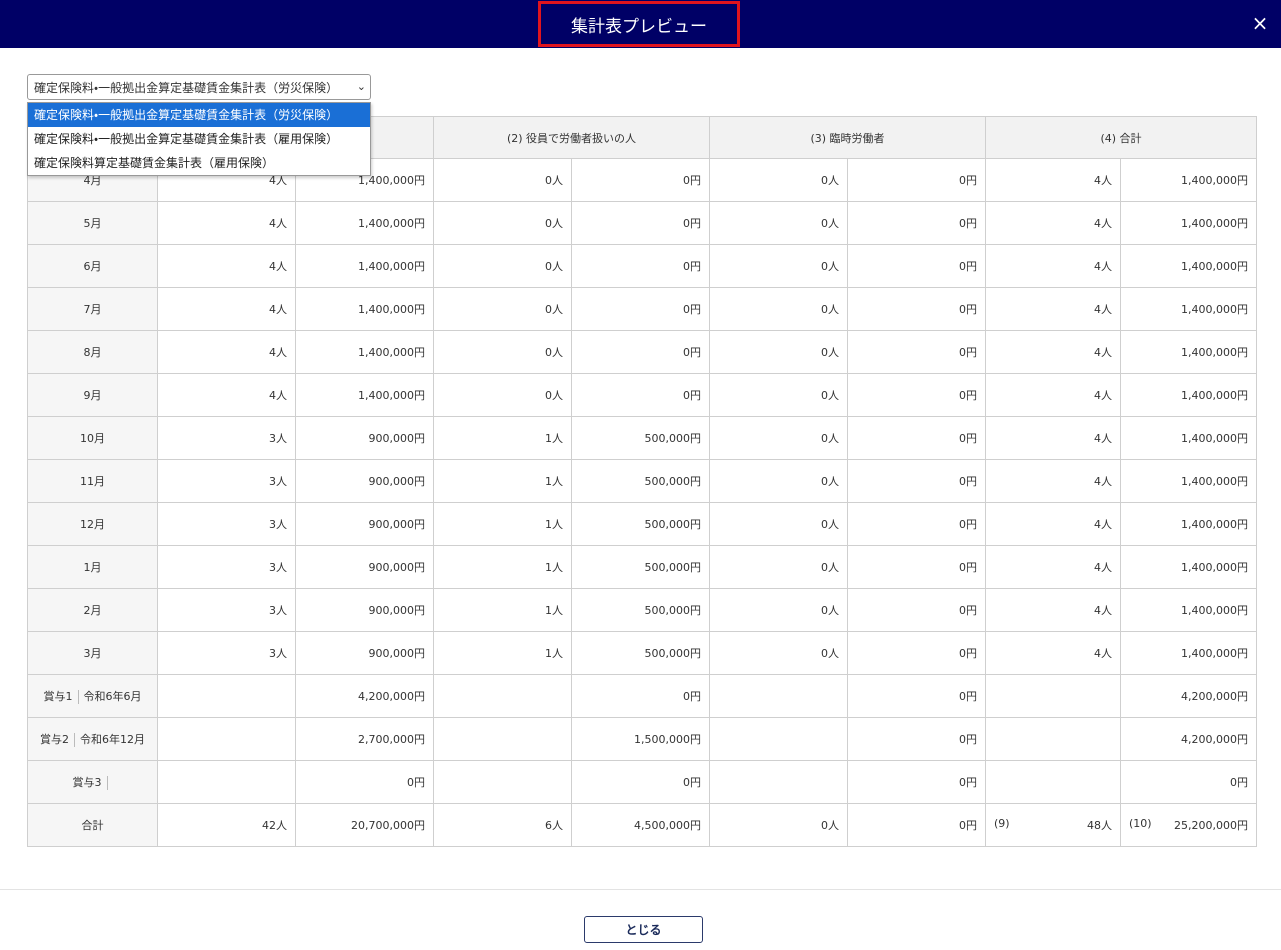 Image resolution: width=1281 pixels, height=950 pixels. Describe the element at coordinates (92, 782) in the screenshot. I see `row-label: 賞与3` at that location.